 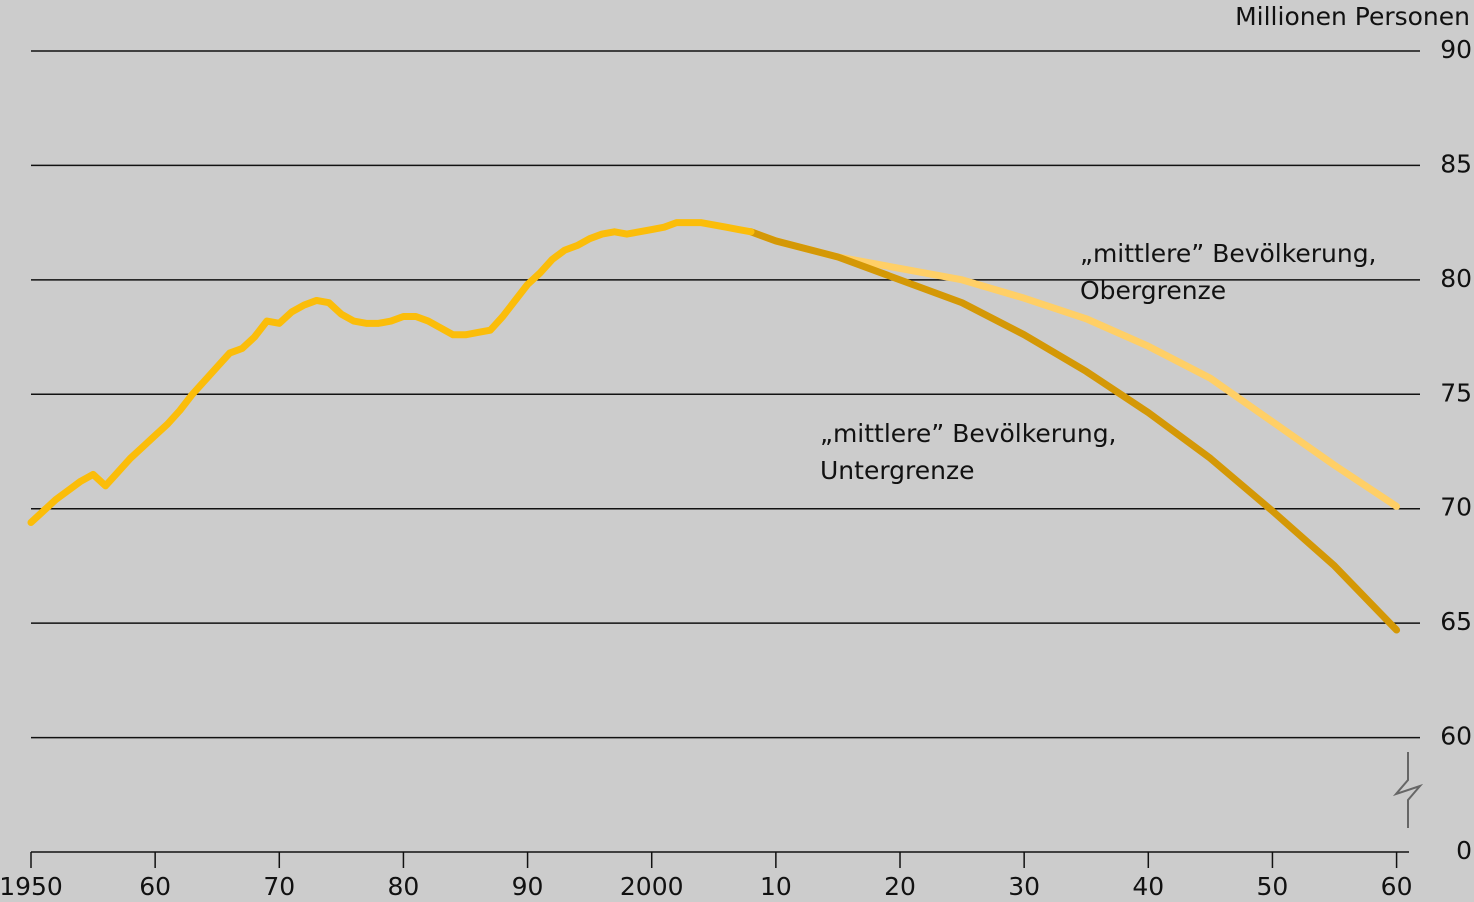 What do you see at coordinates (1273, 886) in the screenshot?
I see `x-tick-label: 50` at bounding box center [1273, 886].